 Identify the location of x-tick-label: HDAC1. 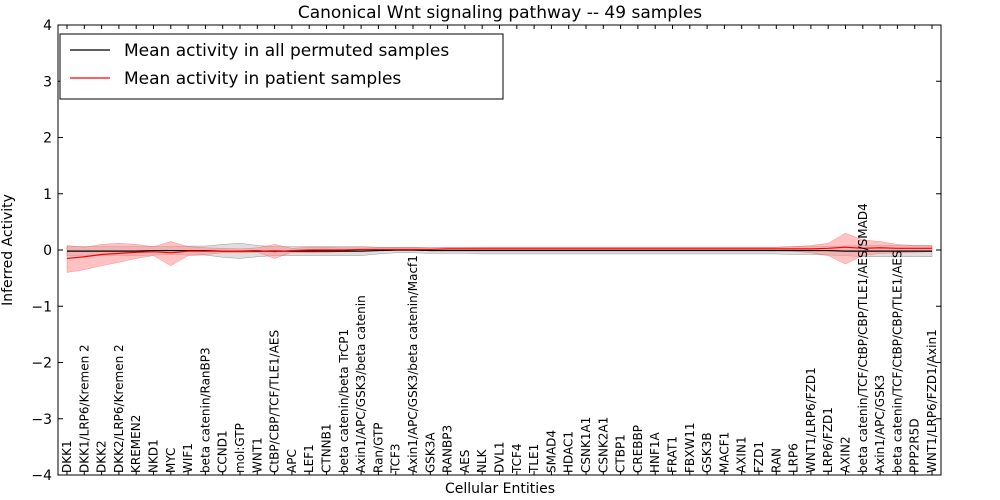
(569, 452).